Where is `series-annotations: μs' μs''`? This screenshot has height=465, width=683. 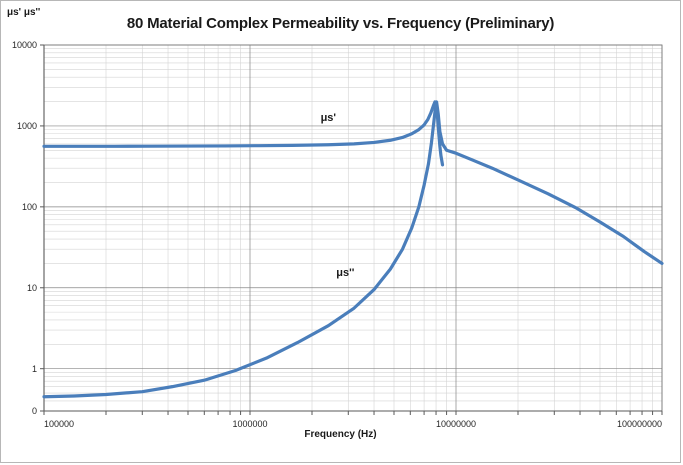
series-annotations: μs' μs'' is located at coordinates (338, 195).